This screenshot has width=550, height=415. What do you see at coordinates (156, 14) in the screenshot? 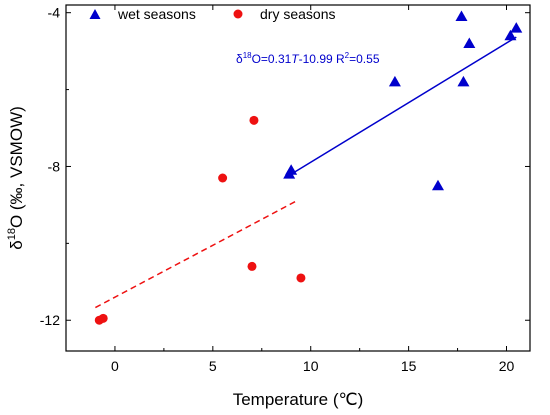
I see `legend-label-wet: wet seasons` at bounding box center [156, 14].